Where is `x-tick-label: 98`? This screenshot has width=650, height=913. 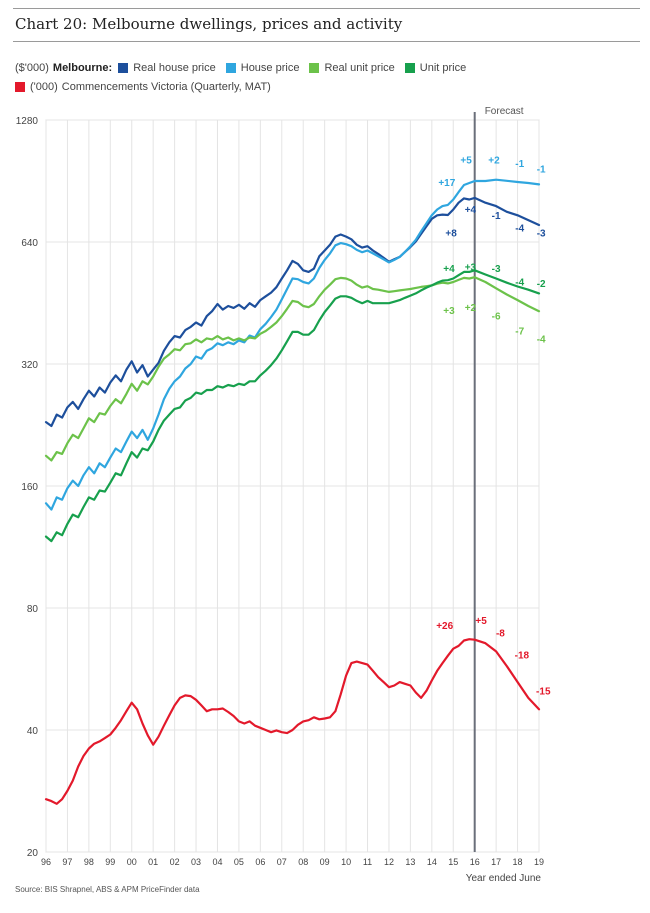 x-tick-label: 98 is located at coordinates (89, 862).